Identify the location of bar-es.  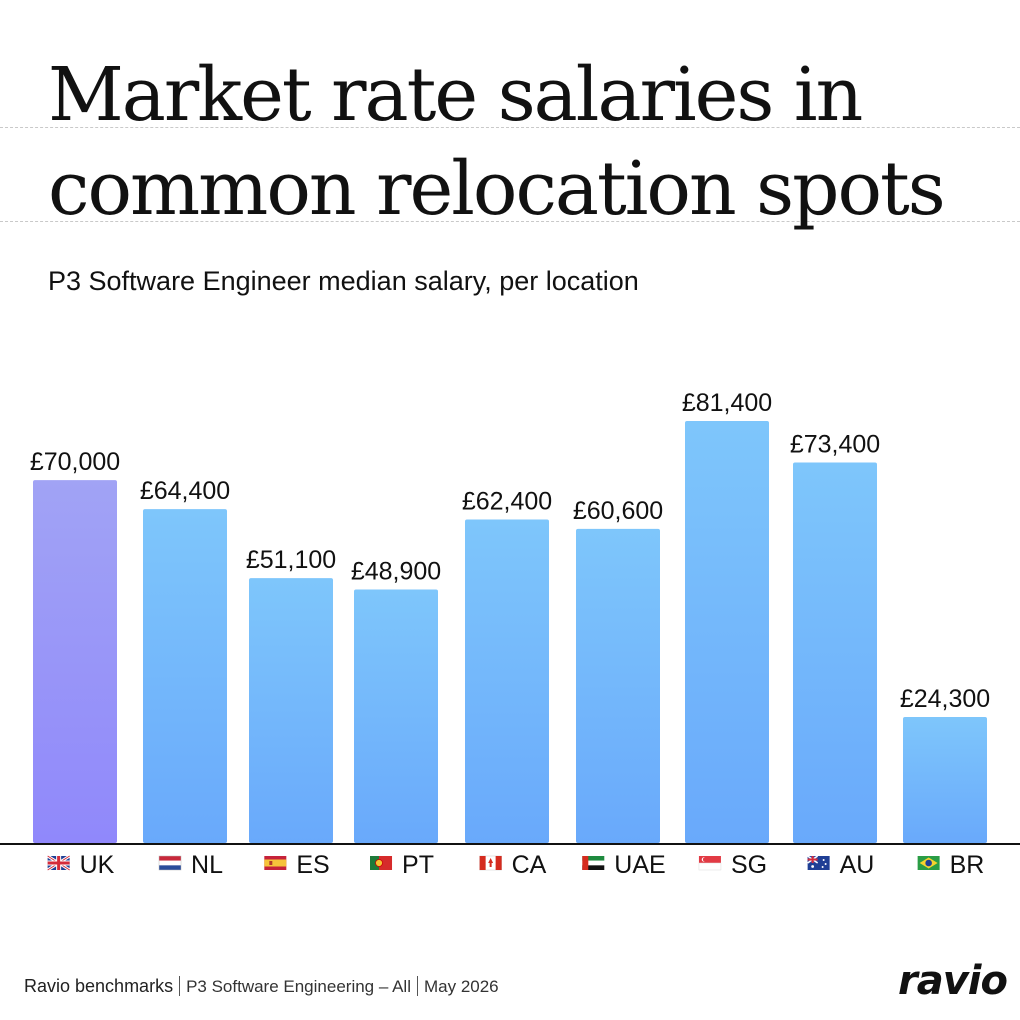
(291, 710).